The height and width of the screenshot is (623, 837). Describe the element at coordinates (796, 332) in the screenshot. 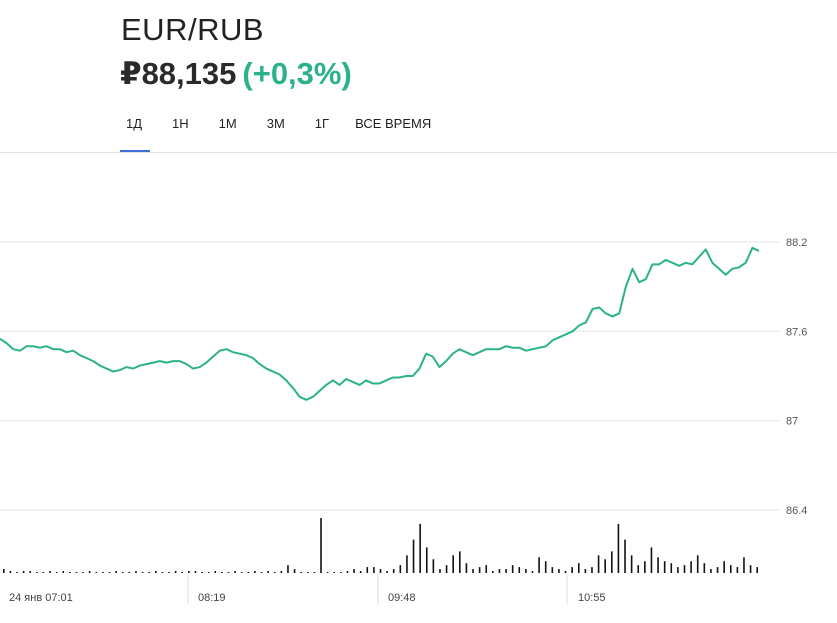

I see `y-tick-label: 87.6` at that location.